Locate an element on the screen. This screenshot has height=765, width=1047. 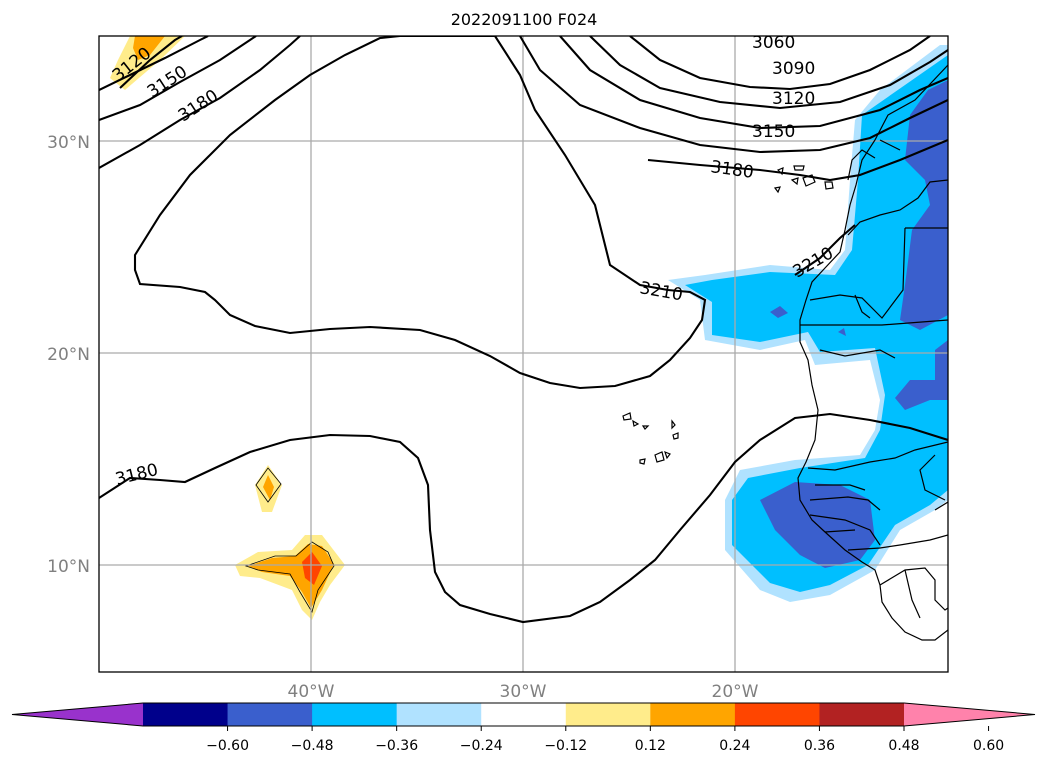
colorbar-outline is located at coordinates (523, 714).